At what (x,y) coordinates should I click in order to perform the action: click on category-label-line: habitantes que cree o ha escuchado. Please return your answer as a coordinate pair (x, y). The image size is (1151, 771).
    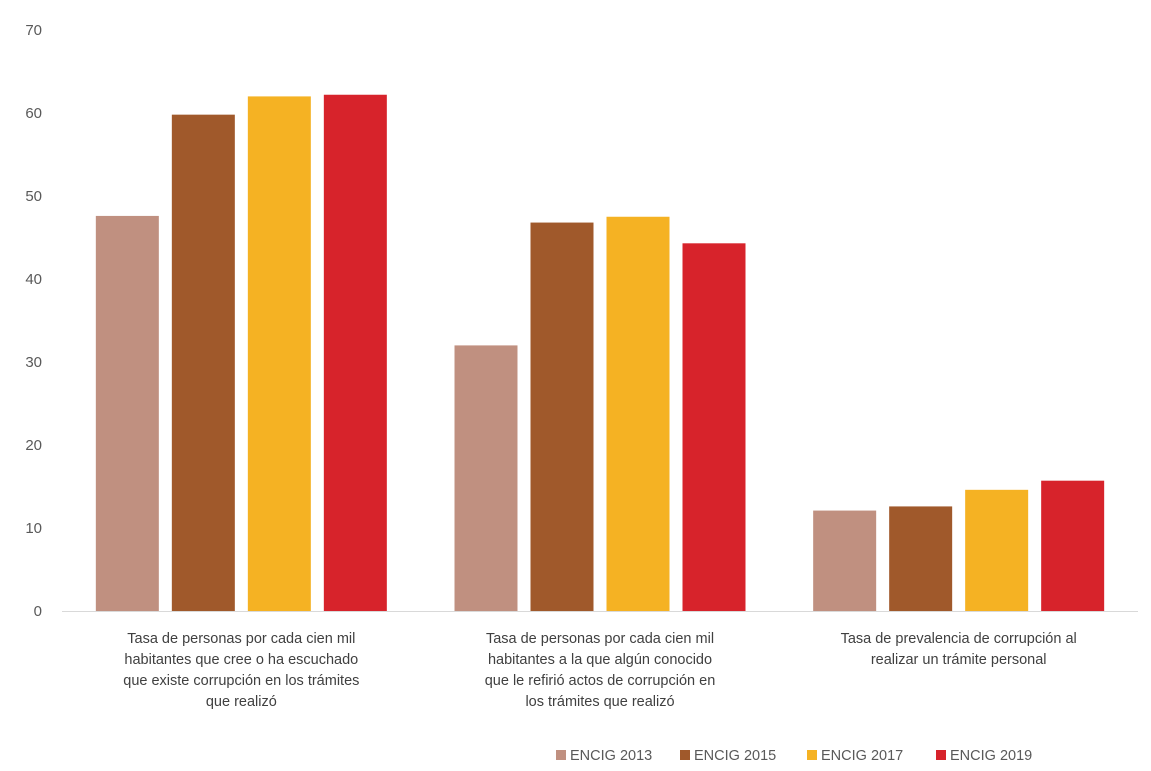
    Looking at the image, I should click on (241, 660).